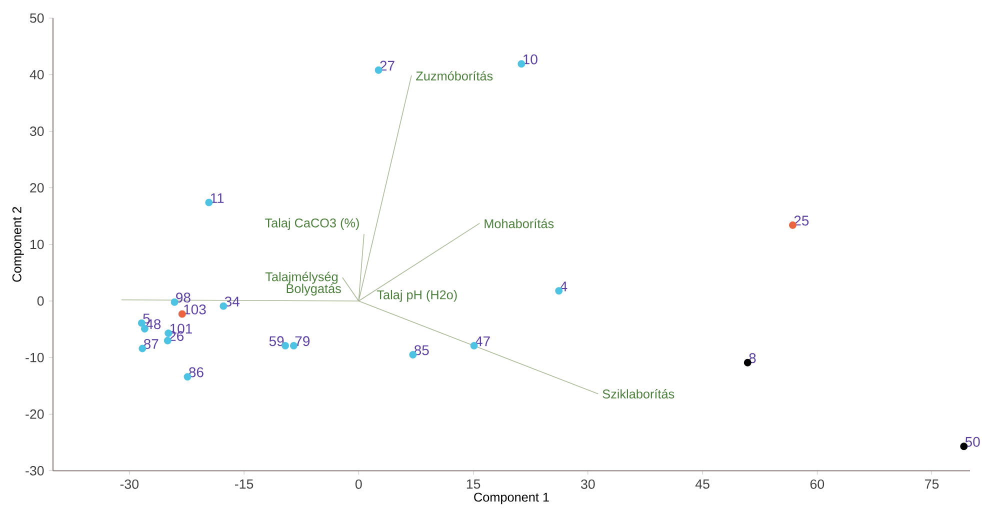 The height and width of the screenshot is (511, 982). What do you see at coordinates (35, 357) in the screenshot?
I see `y-tick-label: -10` at bounding box center [35, 357].